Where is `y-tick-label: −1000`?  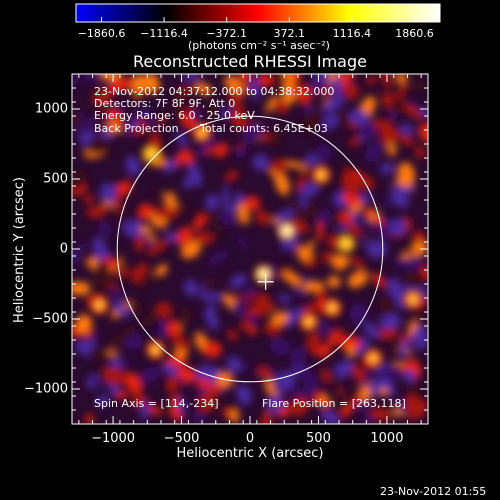 y-tick-label: −1000 is located at coordinates (46, 389).